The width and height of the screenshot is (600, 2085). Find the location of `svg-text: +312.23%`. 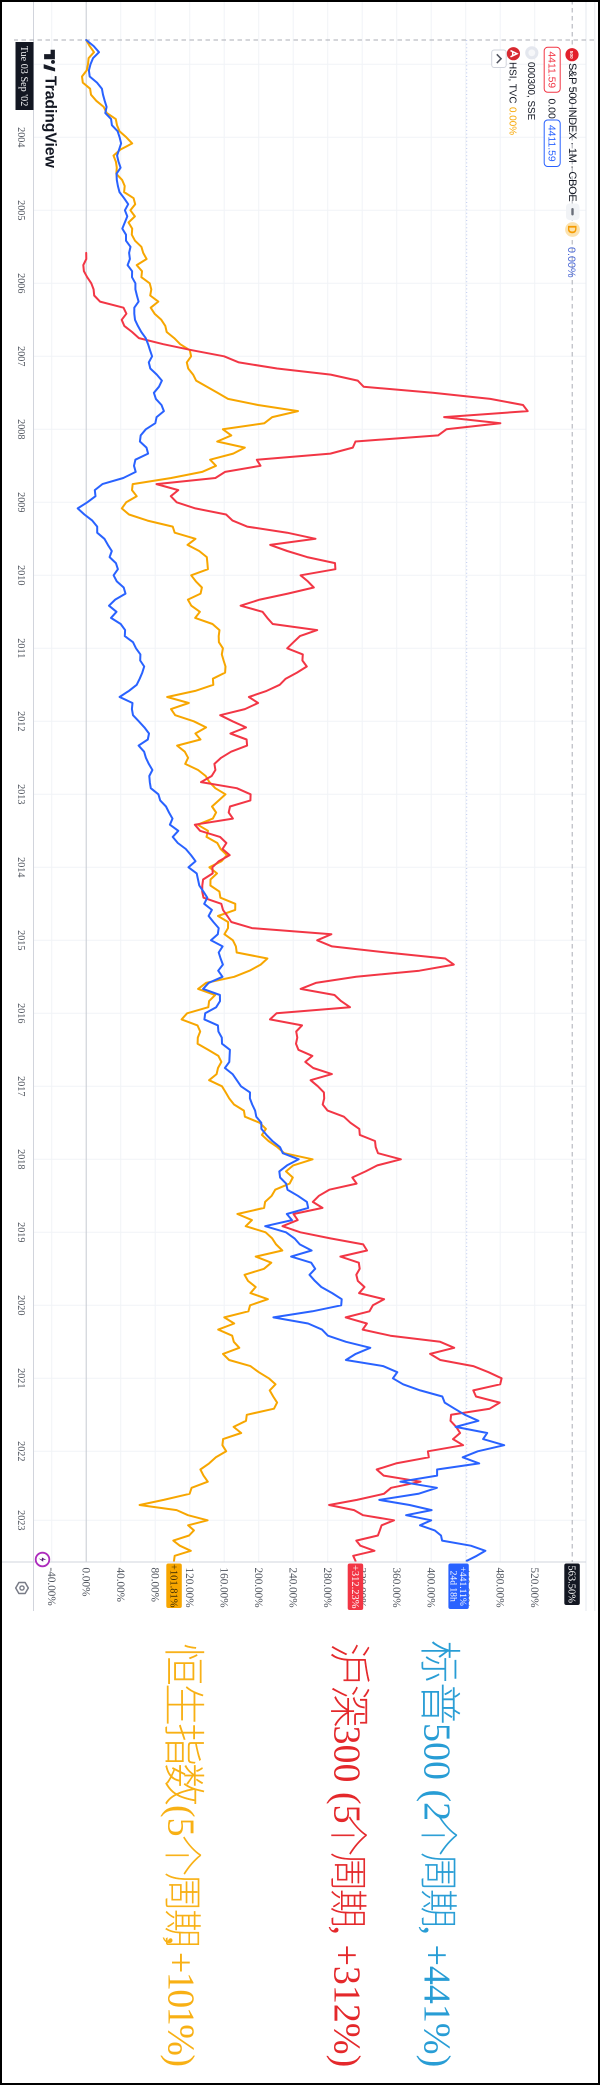

svg-text: +312.23% is located at coordinates (354, 1587).